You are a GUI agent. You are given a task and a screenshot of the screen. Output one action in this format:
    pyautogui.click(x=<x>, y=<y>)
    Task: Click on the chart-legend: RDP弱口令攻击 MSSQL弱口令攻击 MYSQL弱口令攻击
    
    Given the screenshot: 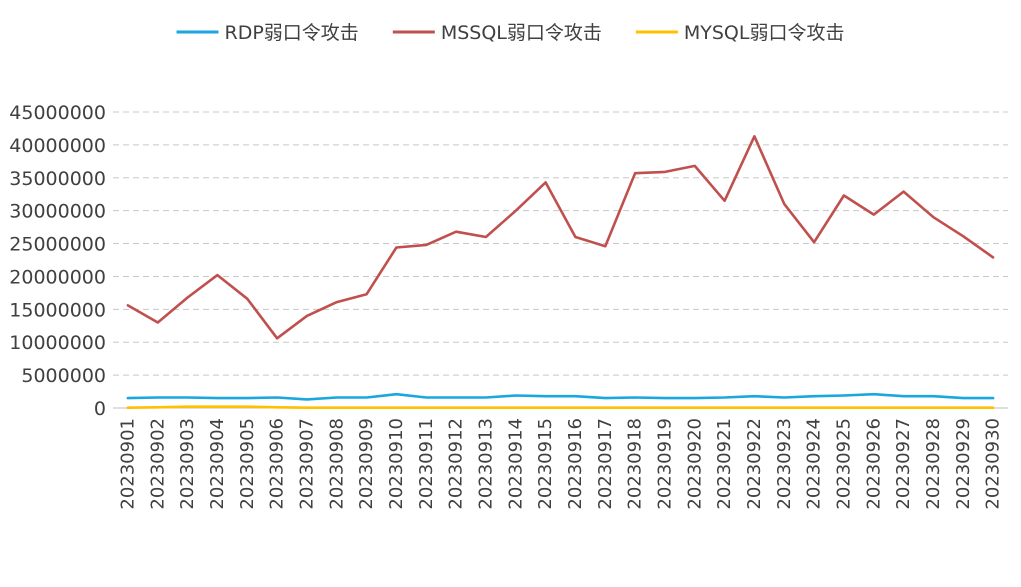 What is the action you would take?
    pyautogui.click(x=510, y=33)
    